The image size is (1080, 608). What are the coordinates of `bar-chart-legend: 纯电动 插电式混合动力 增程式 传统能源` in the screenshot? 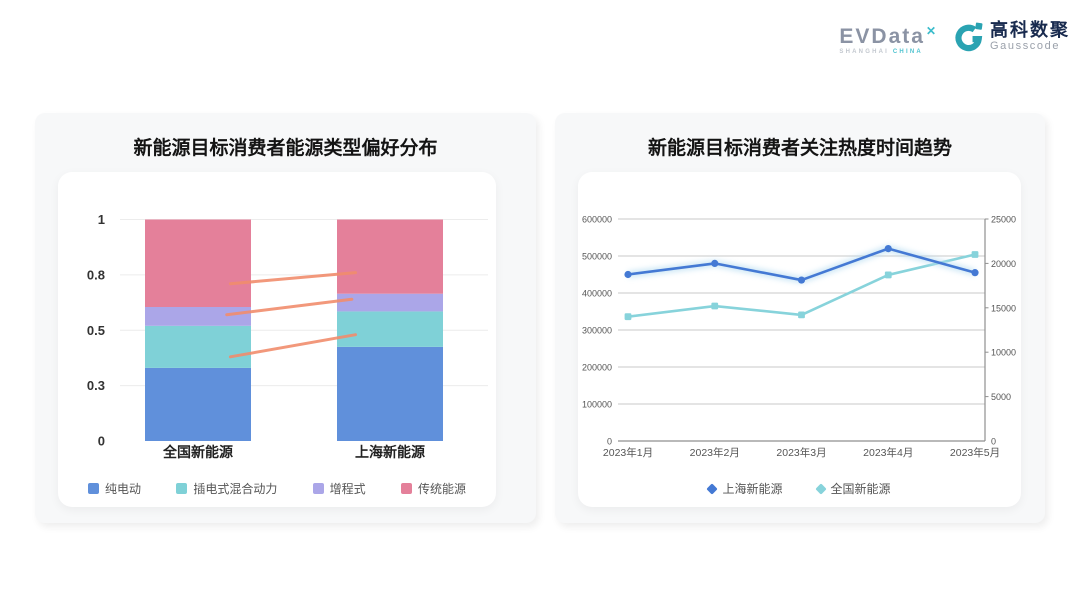 It's located at (277, 488).